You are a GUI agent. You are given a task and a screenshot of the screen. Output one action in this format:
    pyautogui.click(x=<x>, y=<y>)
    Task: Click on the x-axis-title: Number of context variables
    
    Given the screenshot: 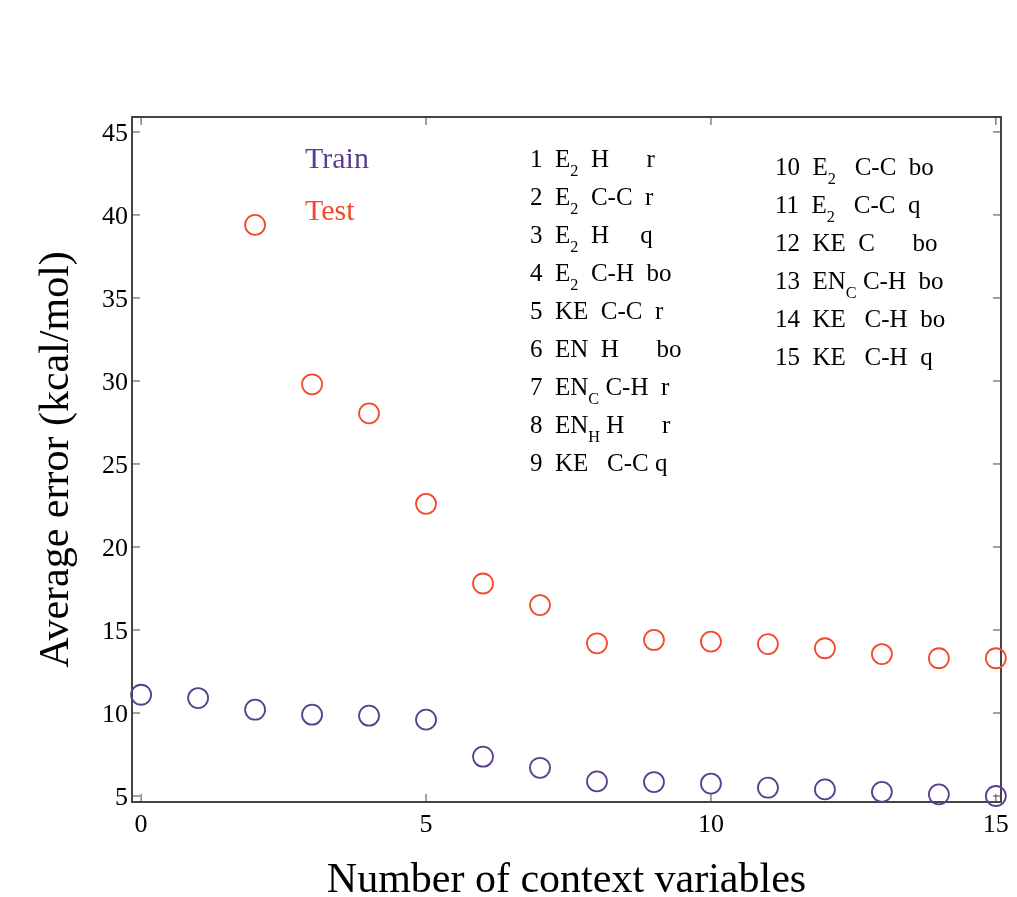 What is the action you would take?
    pyautogui.click(x=566, y=876)
    